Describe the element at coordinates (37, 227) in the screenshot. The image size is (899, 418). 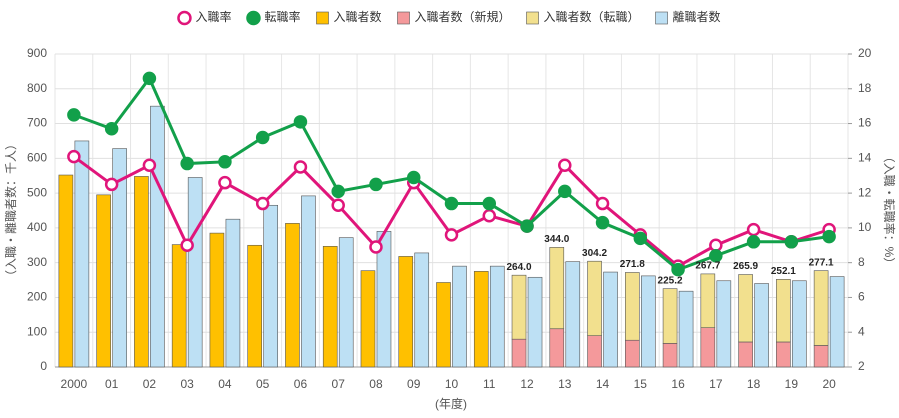
I see `y-tick-label: 400` at that location.